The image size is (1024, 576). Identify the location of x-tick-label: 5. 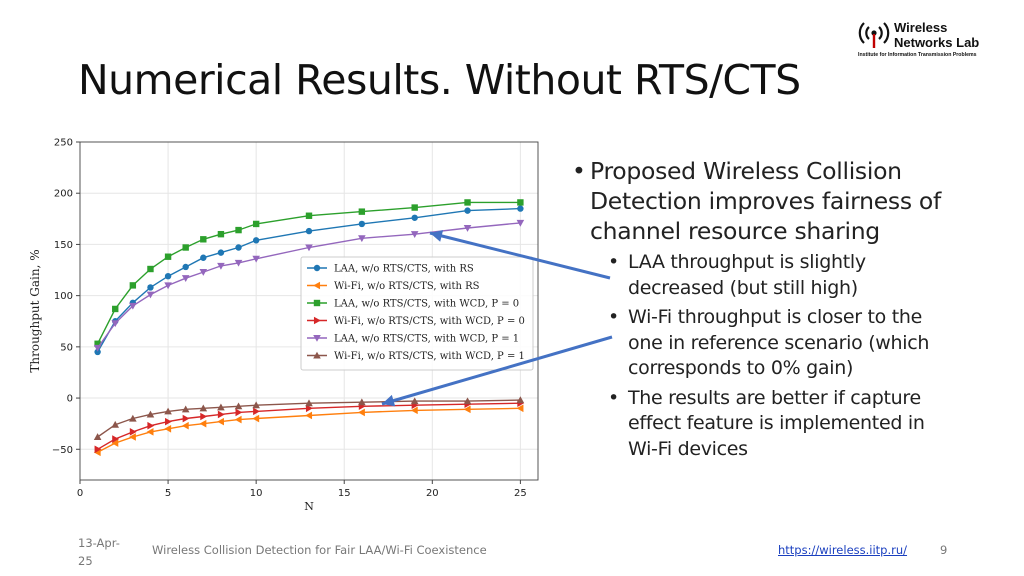
(168, 493).